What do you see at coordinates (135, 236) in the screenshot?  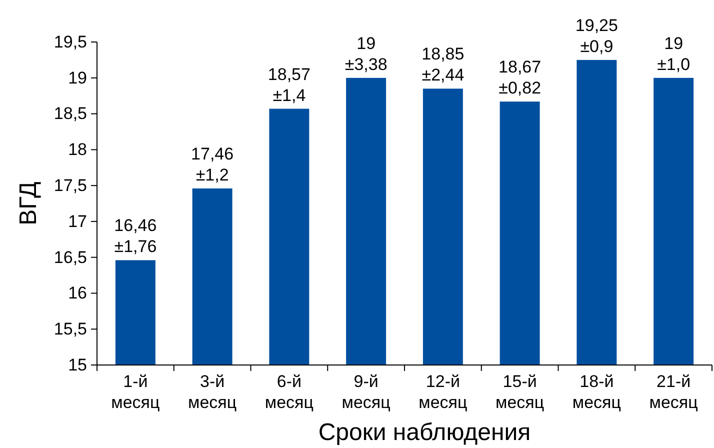 I see `data-label: 16,46 ±1,76` at bounding box center [135, 236].